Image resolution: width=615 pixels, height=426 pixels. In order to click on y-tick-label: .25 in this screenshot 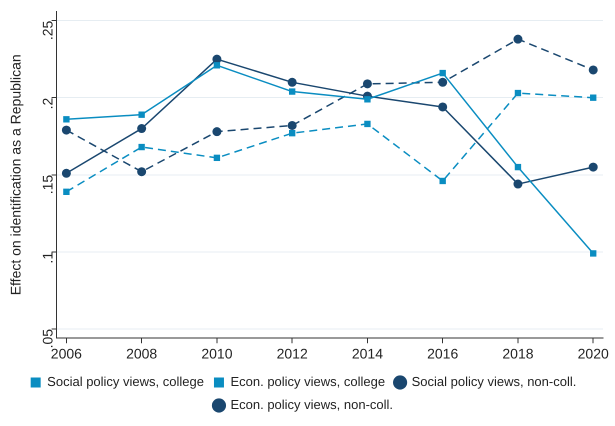, I will do `click(47, 30)`.